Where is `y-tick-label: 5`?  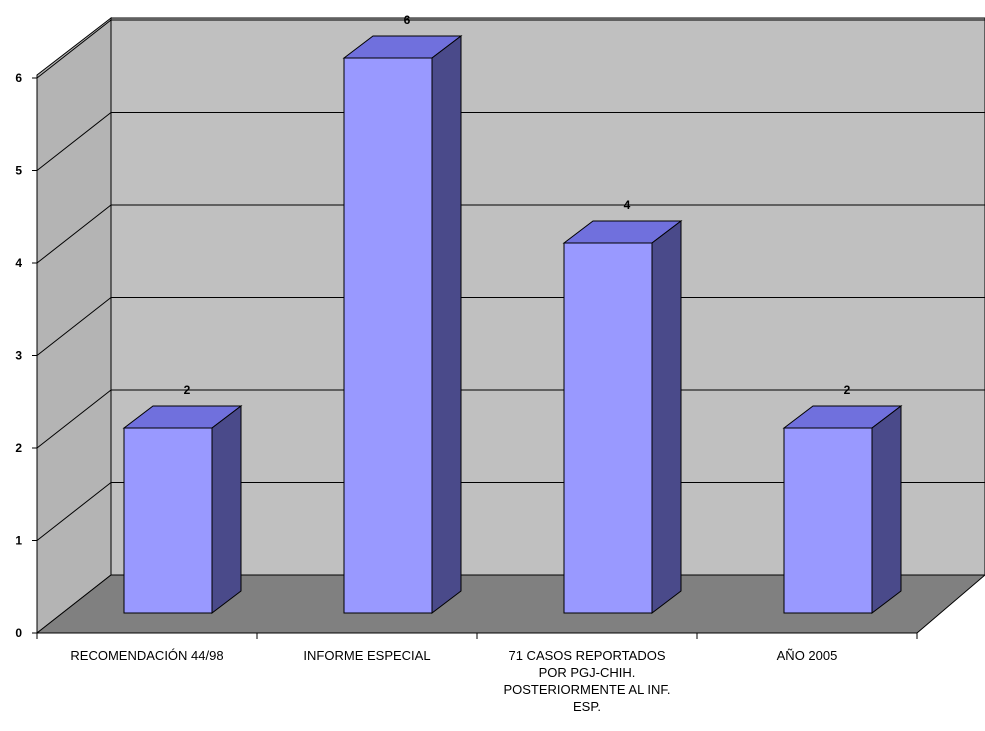
y-tick-label: 5 is located at coordinates (18, 171).